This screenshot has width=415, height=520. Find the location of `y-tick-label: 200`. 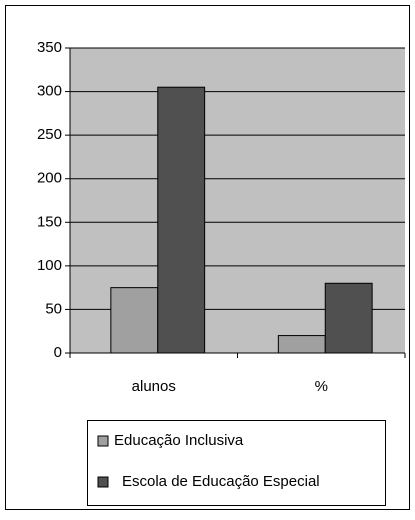

y-tick-label: 200 is located at coordinates (49, 178).